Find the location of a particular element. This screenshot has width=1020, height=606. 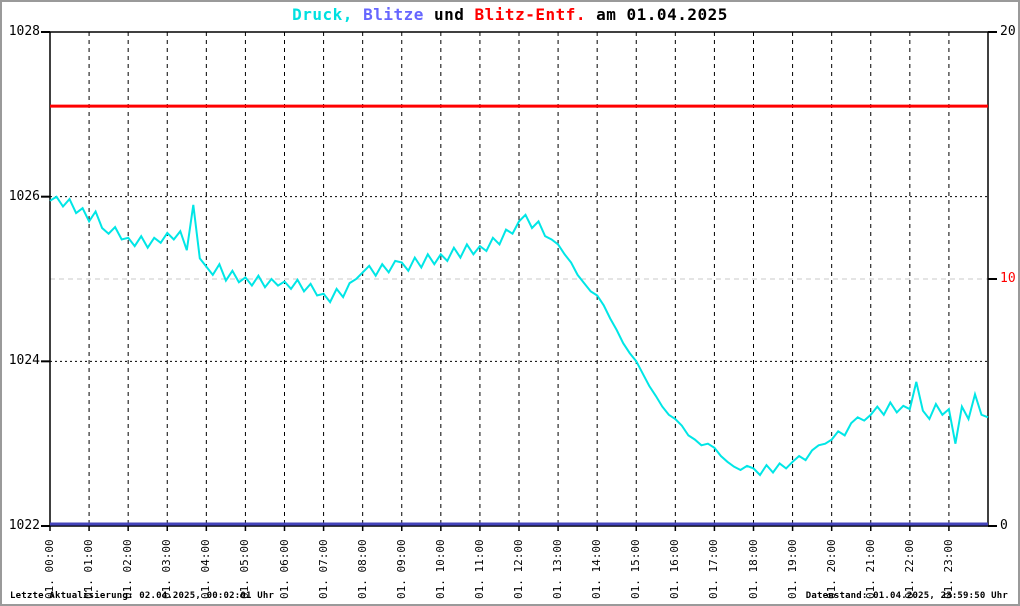

x-tick-label: 01. 04:00 is located at coordinates (206, 569).